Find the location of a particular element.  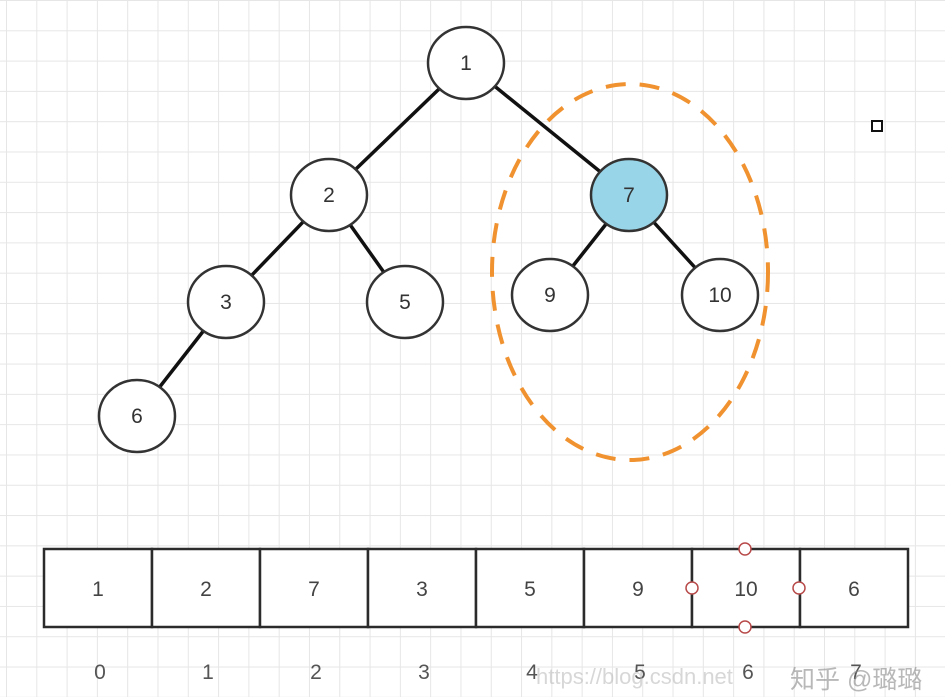

node-label: 5 is located at coordinates (405, 302).